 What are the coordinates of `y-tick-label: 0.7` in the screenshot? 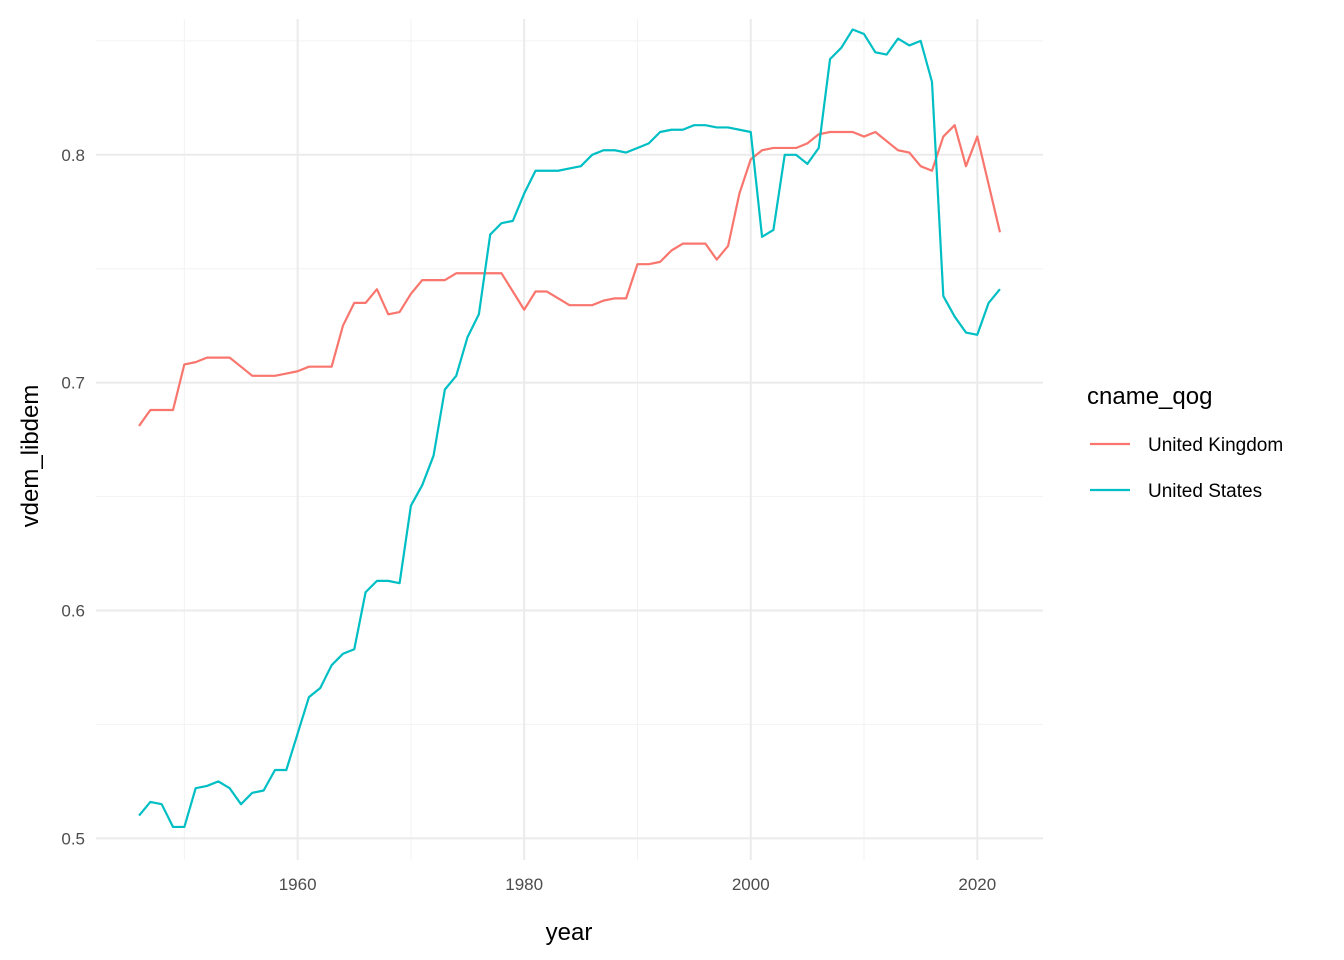 It's located at (73, 383).